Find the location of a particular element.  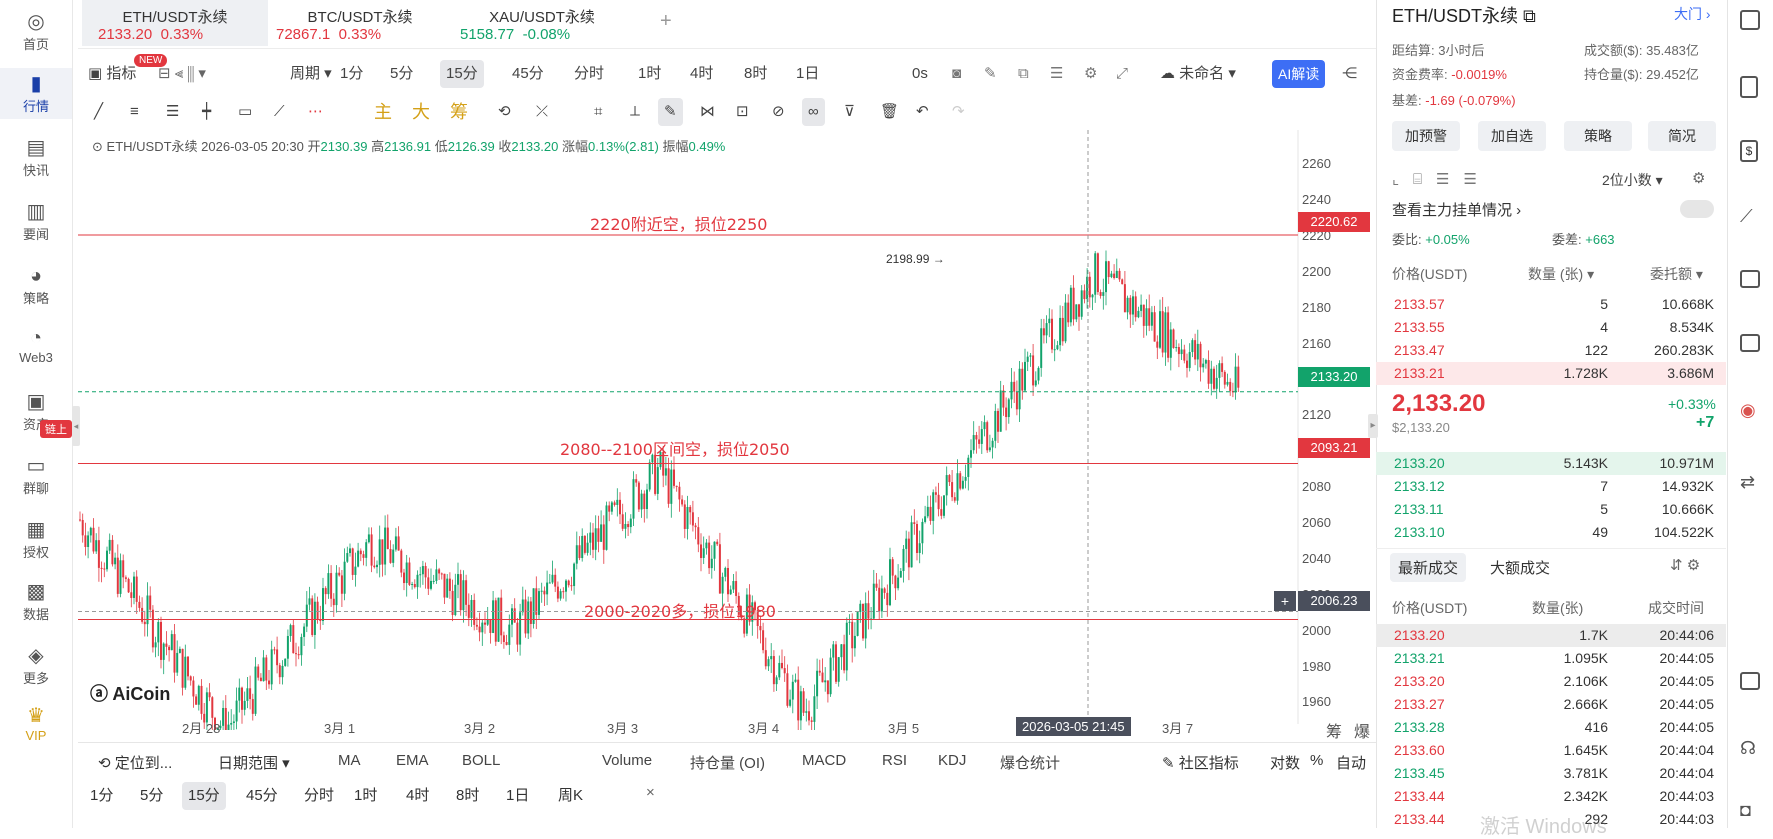

add-alert-button: 加预警 is located at coordinates (1426, 136).